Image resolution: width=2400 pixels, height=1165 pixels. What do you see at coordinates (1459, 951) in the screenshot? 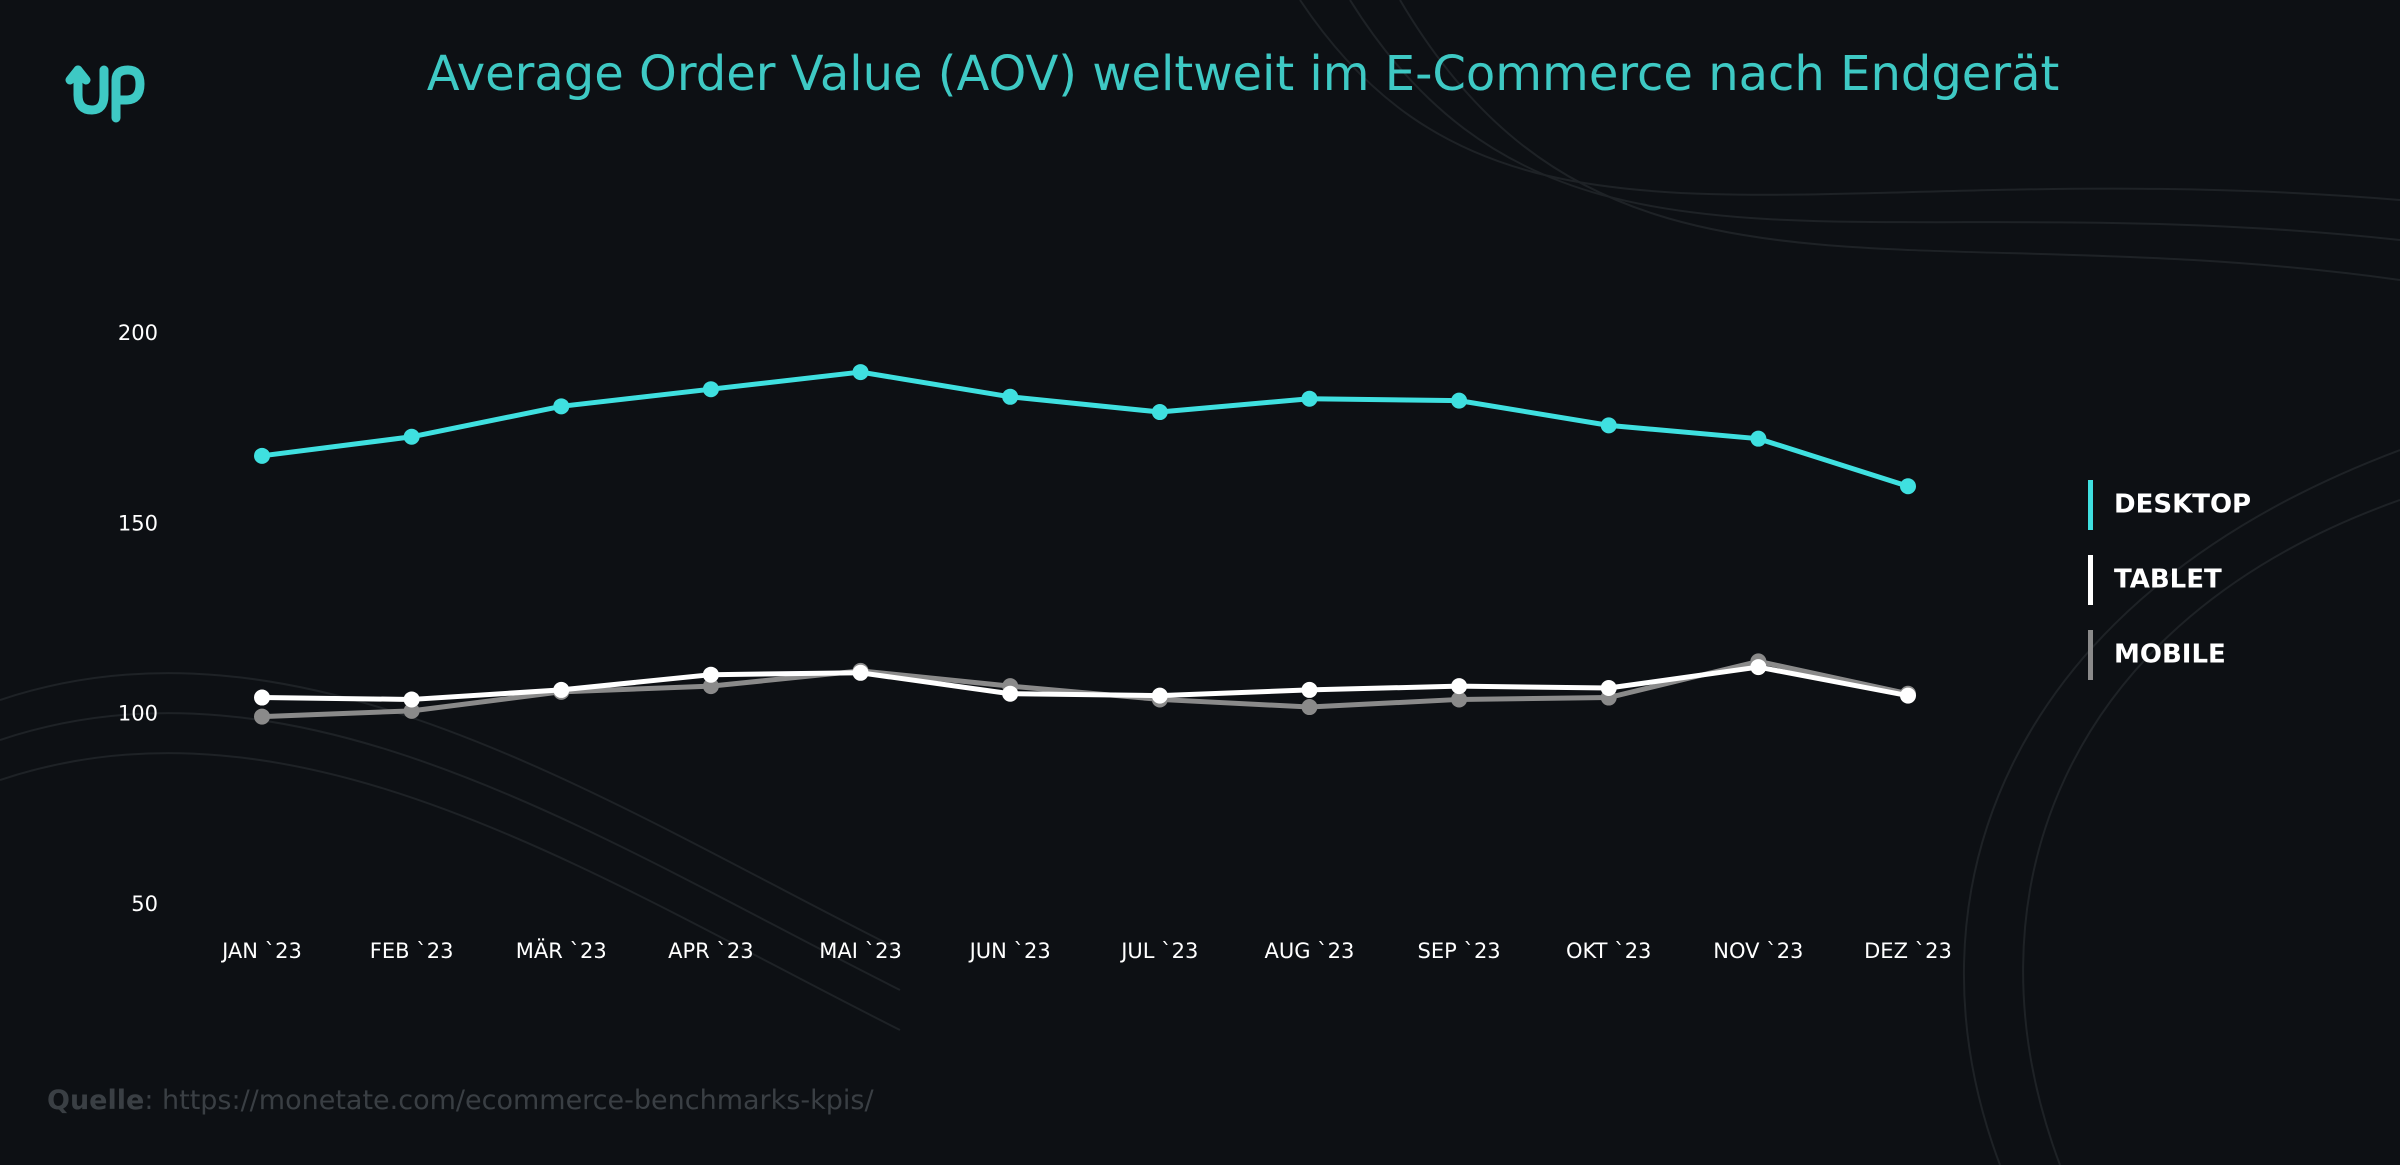
I see `x-tick-label: SEP `23` at bounding box center [1459, 951].